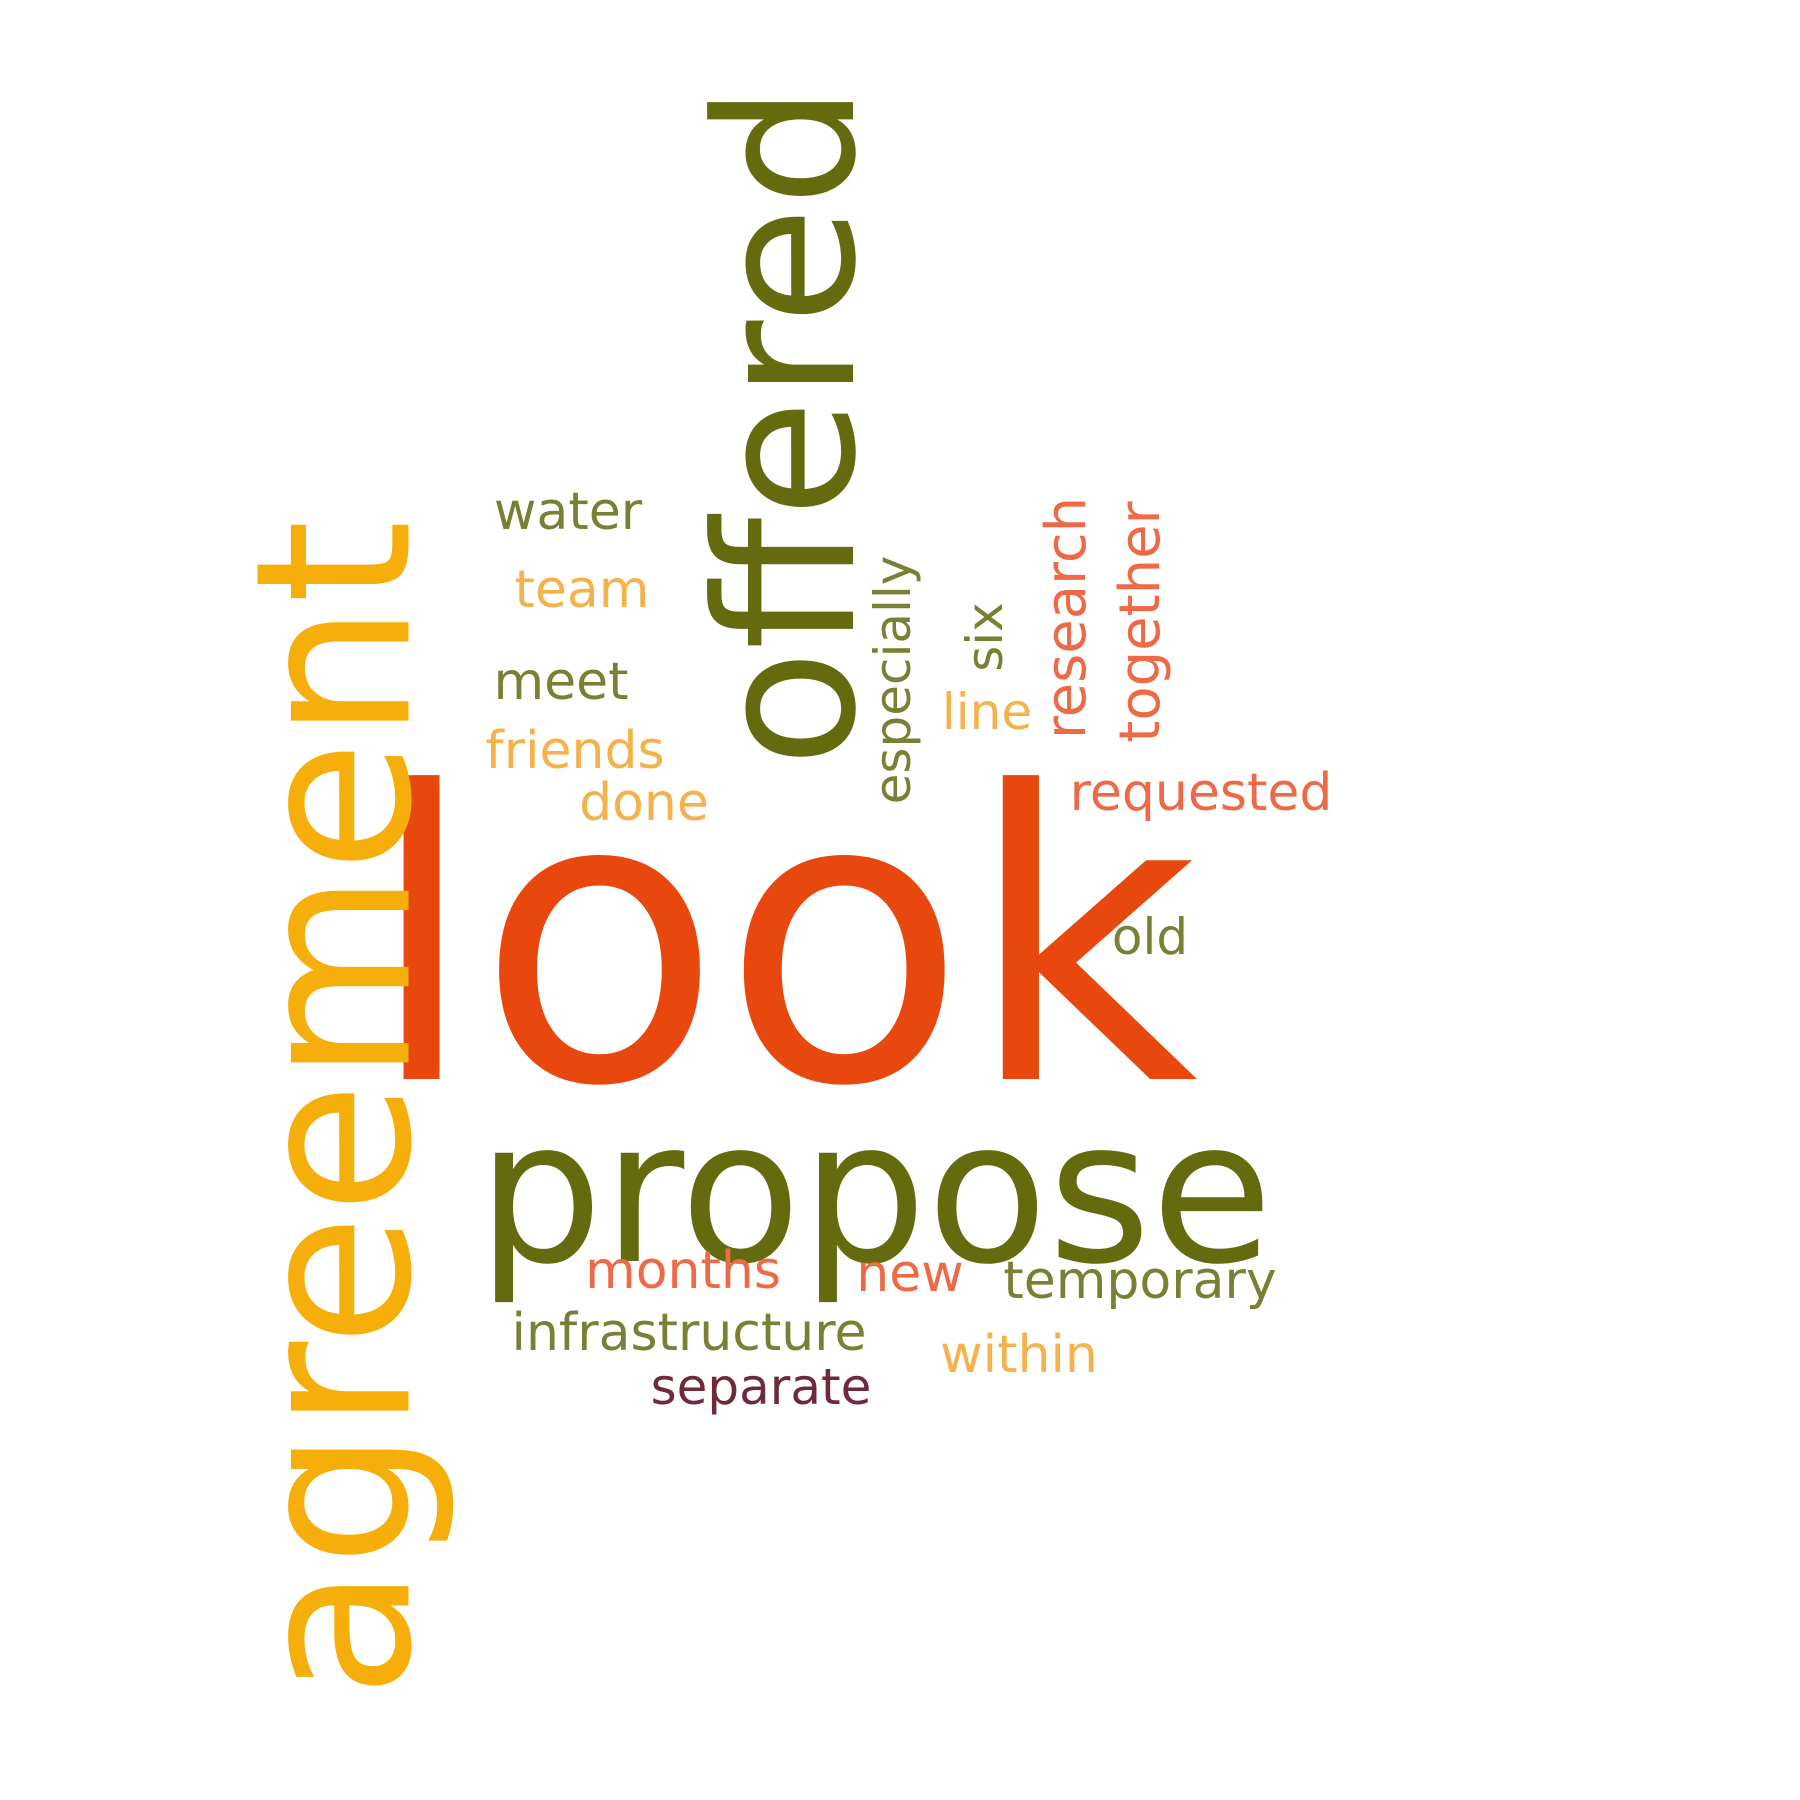 This screenshot has width=1800, height=1800. Describe the element at coordinates (787, 426) in the screenshot. I see `word-offered: offered` at that location.